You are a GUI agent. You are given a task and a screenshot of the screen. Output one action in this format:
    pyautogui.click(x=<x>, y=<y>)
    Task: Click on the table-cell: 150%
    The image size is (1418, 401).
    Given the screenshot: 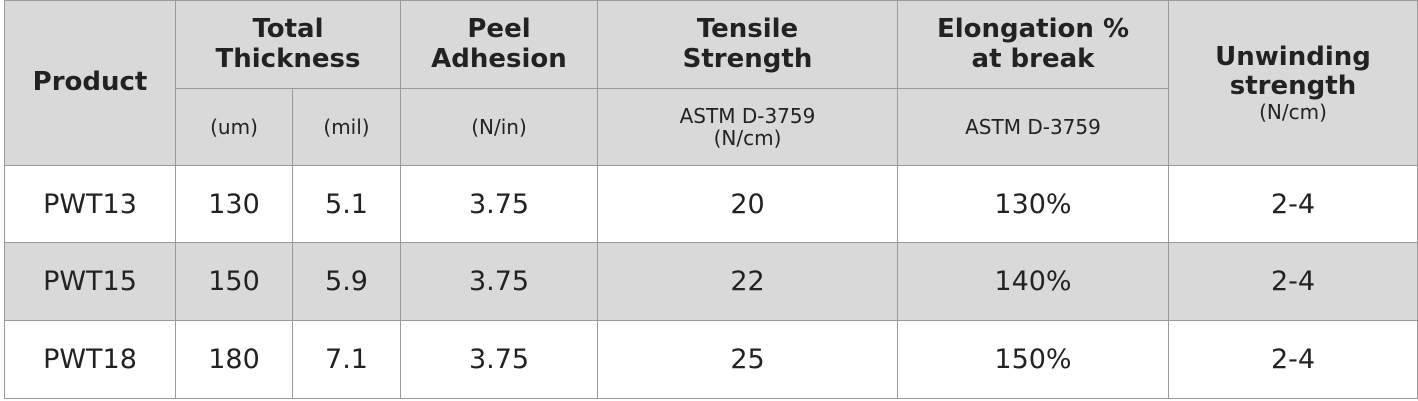 What is the action you would take?
    pyautogui.click(x=1033, y=359)
    